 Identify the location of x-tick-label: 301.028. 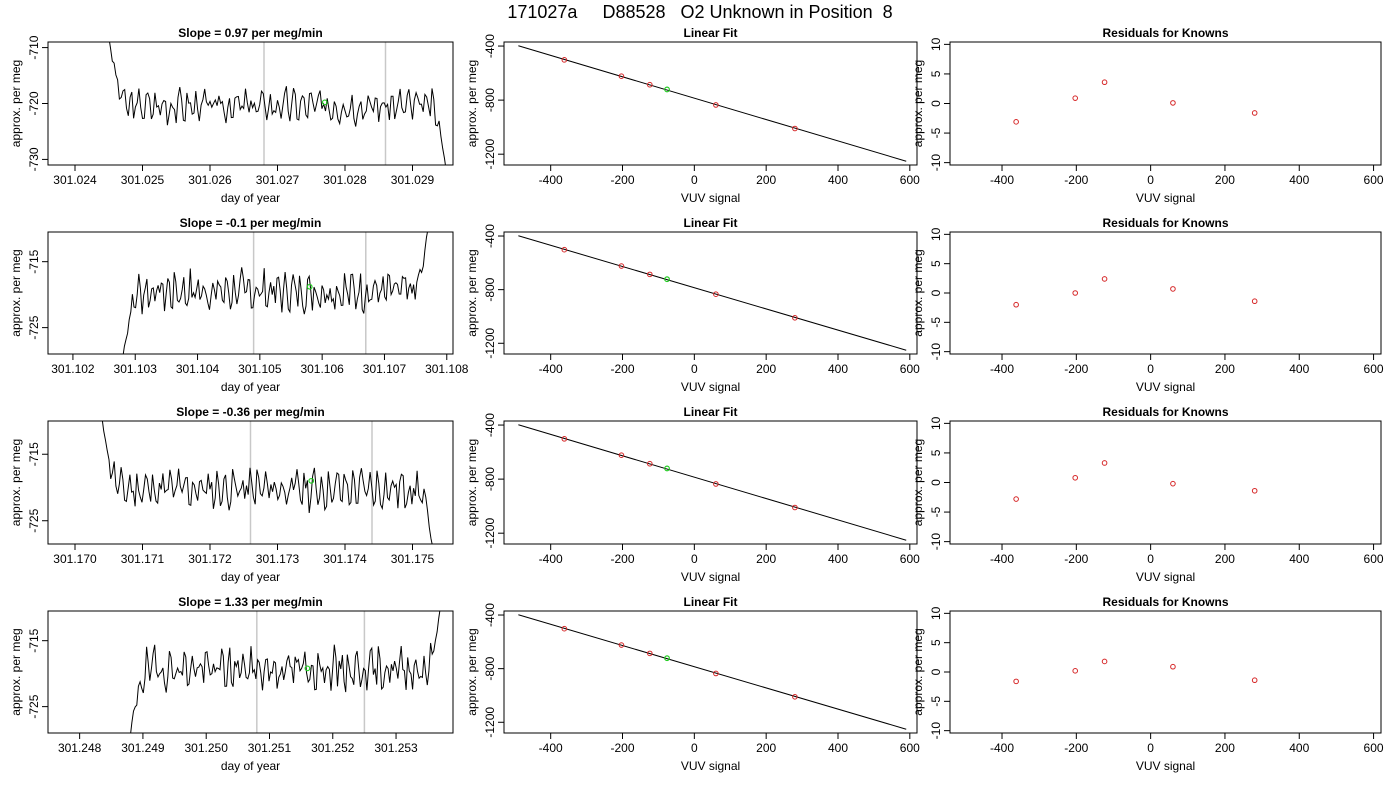
(345, 180).